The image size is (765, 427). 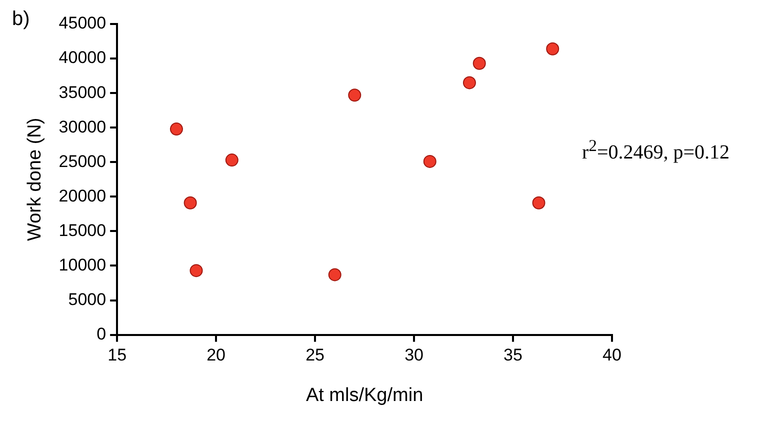 What do you see at coordinates (87, 299) in the screenshot?
I see `y-tick-label: 5000` at bounding box center [87, 299].